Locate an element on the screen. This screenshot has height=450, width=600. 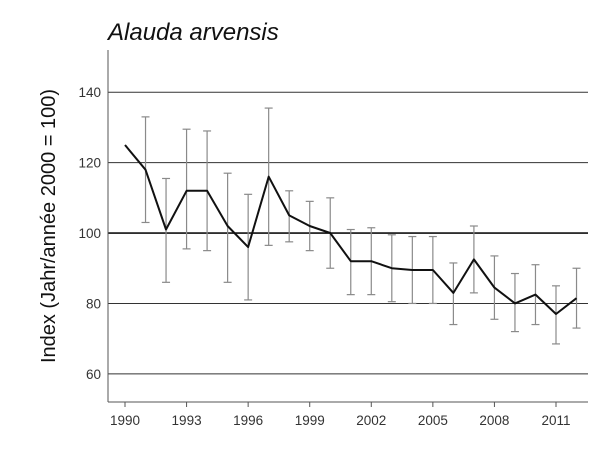
chart-title: Alauda arvensis is located at coordinates (192, 32).